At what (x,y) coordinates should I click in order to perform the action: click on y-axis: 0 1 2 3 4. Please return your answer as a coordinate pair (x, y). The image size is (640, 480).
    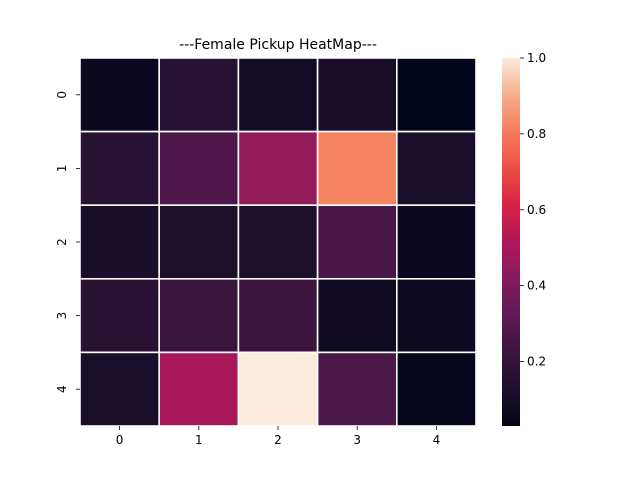
    Looking at the image, I should click on (67, 242).